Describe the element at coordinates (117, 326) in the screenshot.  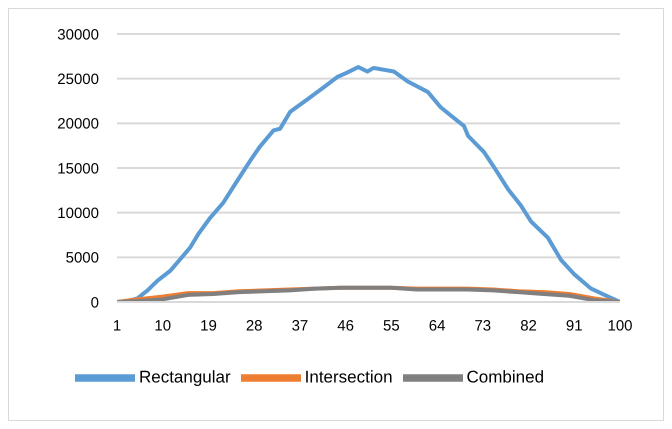
I see `x-tick-label: 1` at that location.